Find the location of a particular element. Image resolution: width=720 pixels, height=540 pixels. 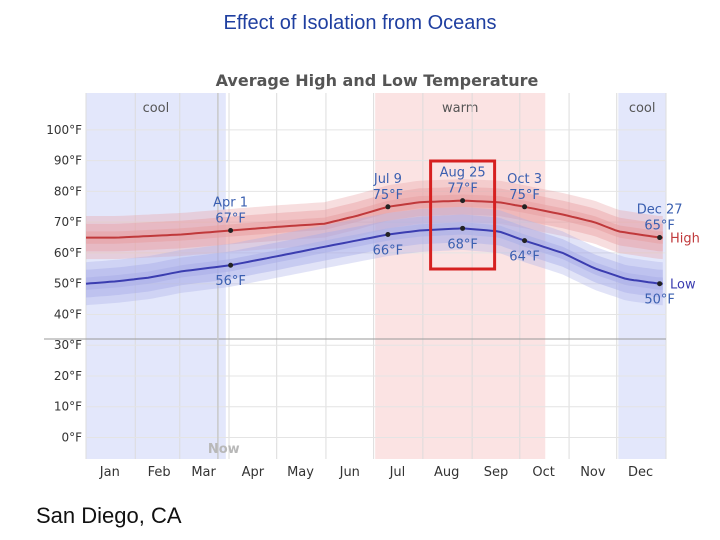

y-tick-label: 70°F is located at coordinates (68, 222).